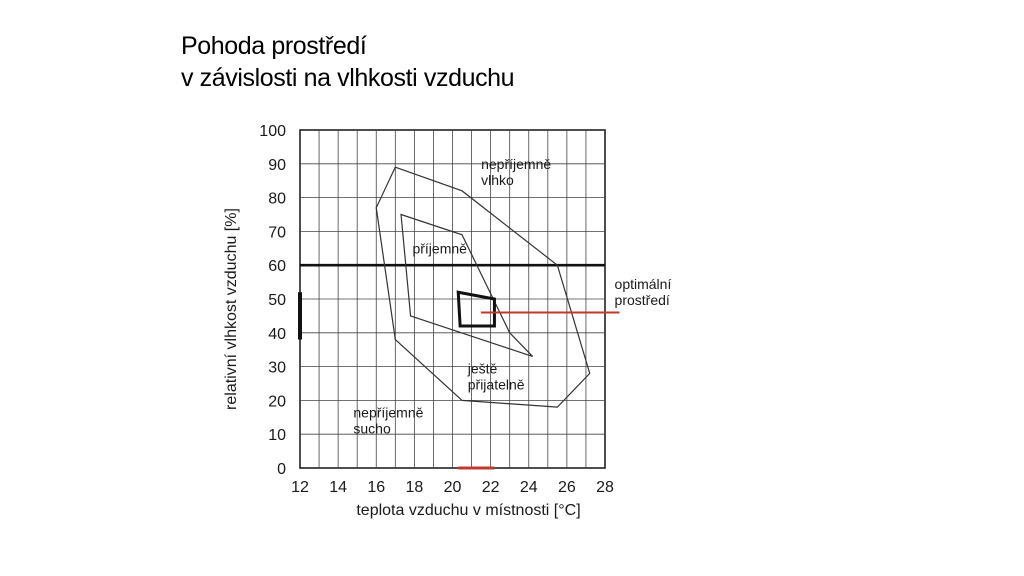  What do you see at coordinates (414, 487) in the screenshot?
I see `x-tick-label: 18` at bounding box center [414, 487].